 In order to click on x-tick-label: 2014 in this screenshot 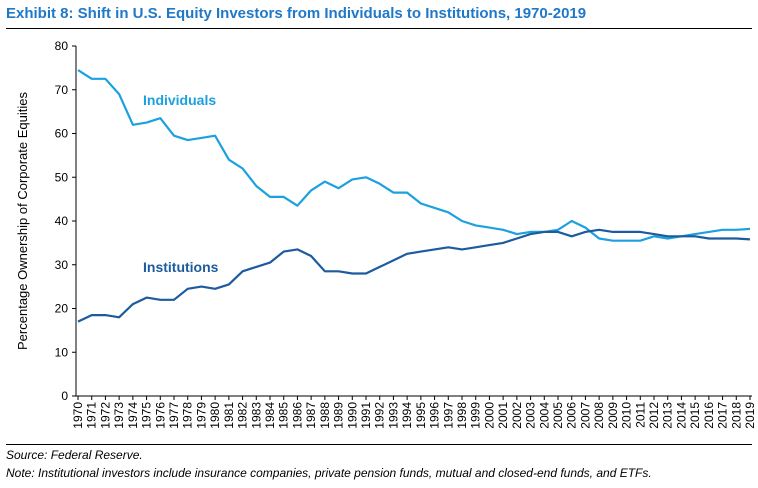, I will do `click(681, 415)`.